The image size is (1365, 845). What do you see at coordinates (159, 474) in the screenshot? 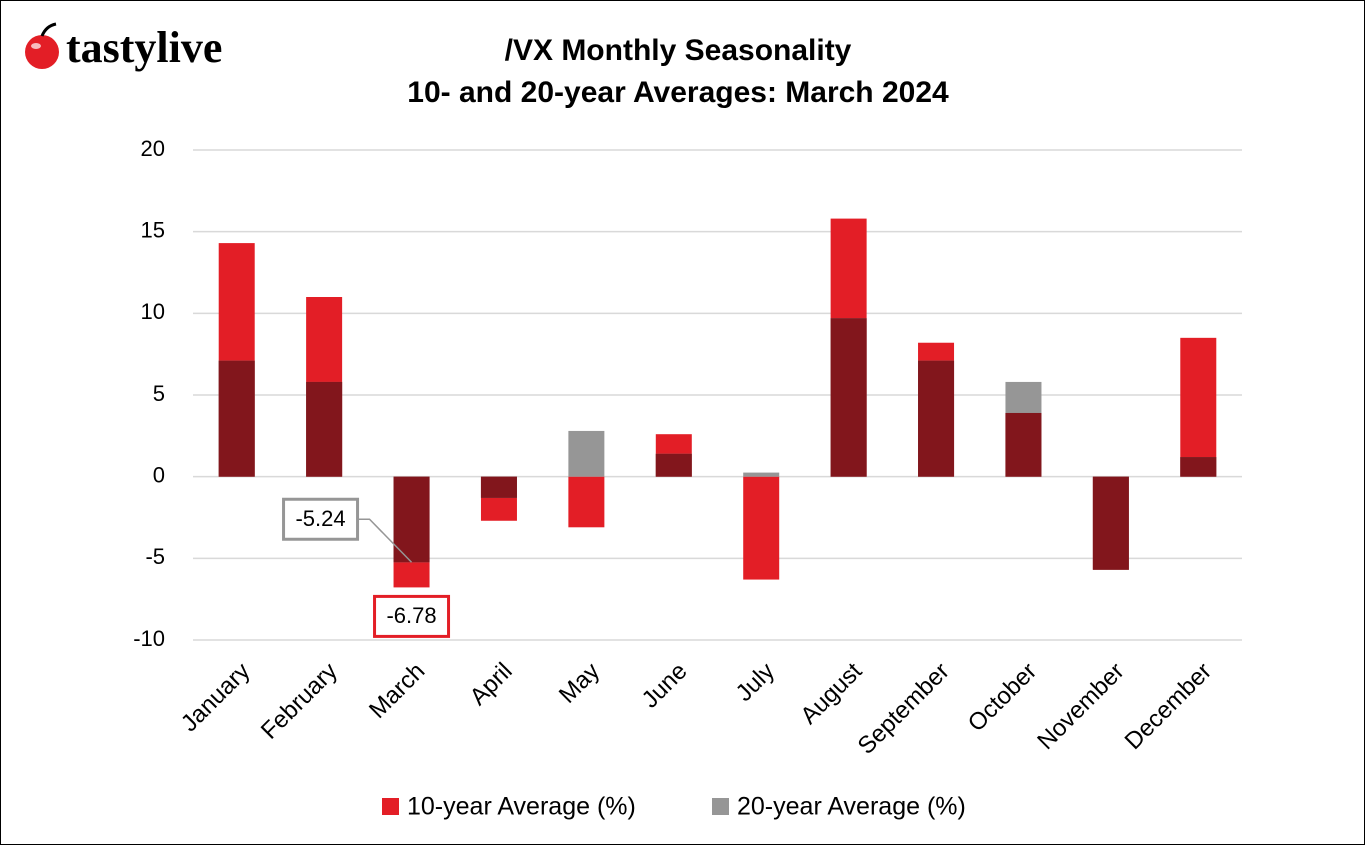
I see `y-tick-label: 0` at bounding box center [159, 474].